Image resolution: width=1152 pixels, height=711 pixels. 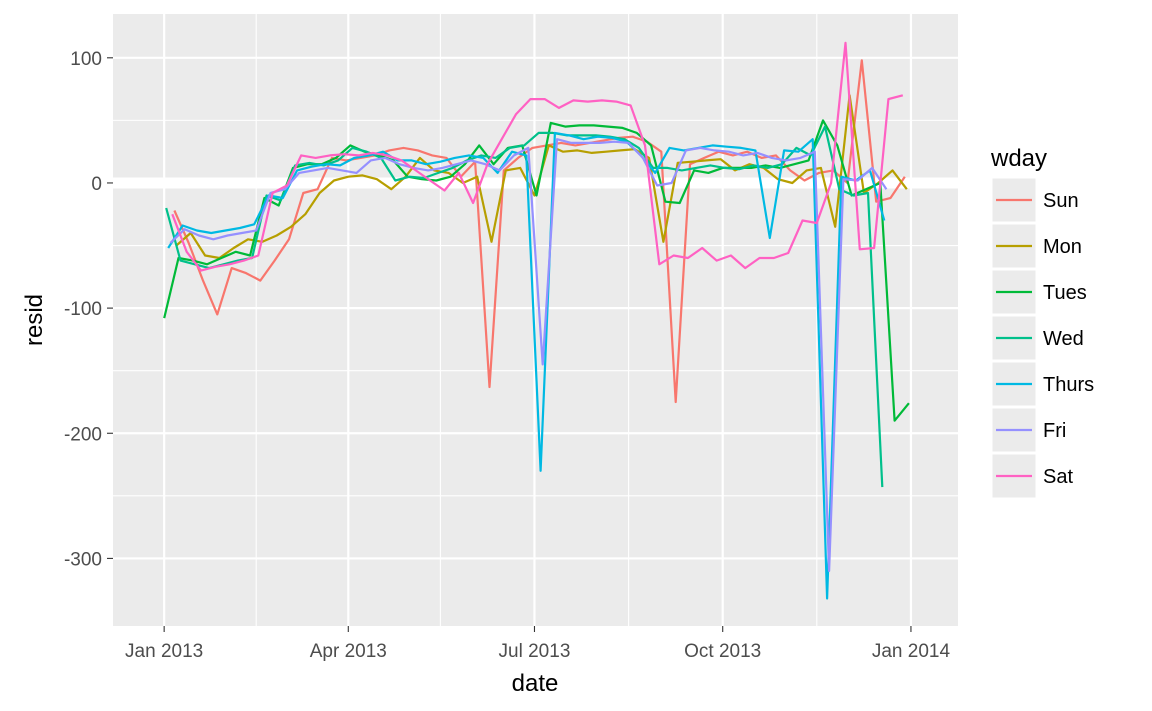 I want to click on legend-label: Mon, so click(x=1062, y=247).